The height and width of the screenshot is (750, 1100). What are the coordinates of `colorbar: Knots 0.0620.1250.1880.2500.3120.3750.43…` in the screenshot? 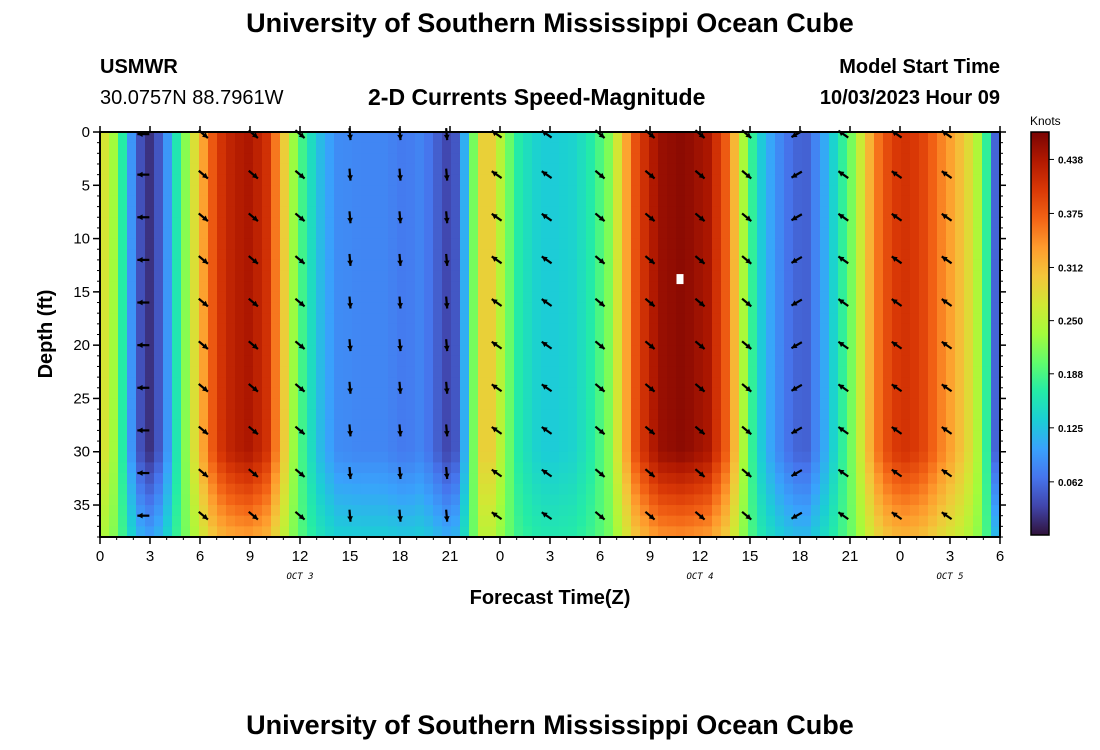 It's located at (1056, 325).